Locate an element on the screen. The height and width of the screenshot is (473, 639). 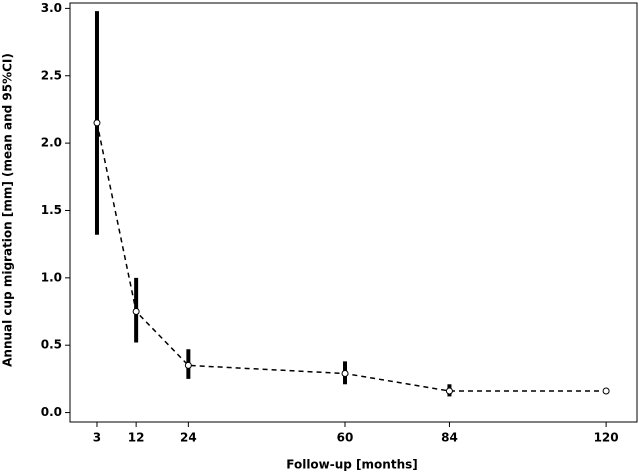
y-tick-label: 1.5 is located at coordinates (51, 210).